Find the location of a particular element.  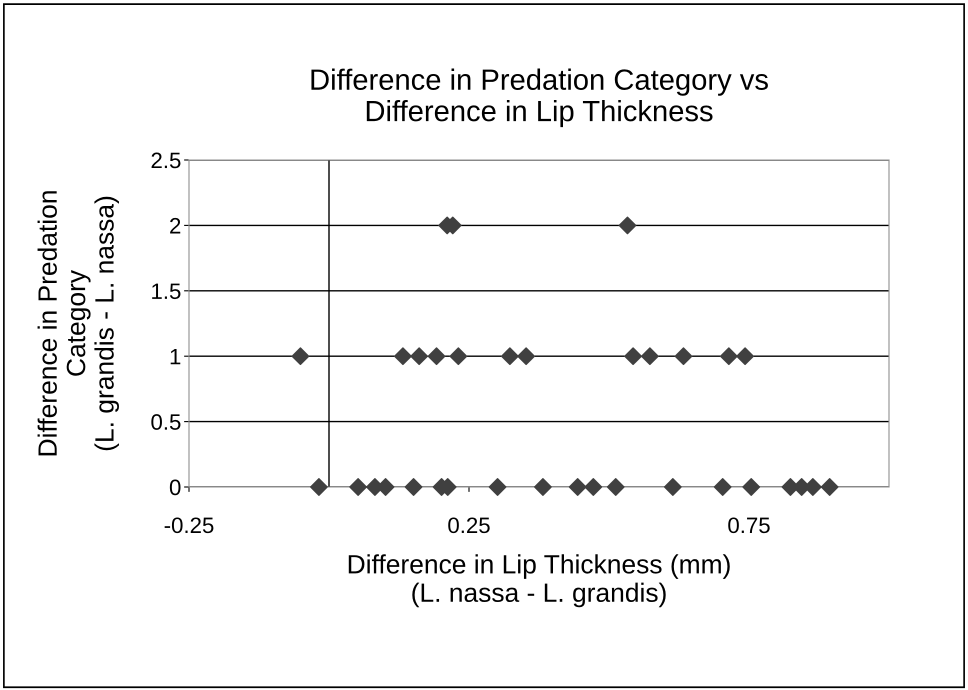

y-axis-title: Difference in Predation Category (L. grandis - L. nassa) is located at coordinates (78, 323).